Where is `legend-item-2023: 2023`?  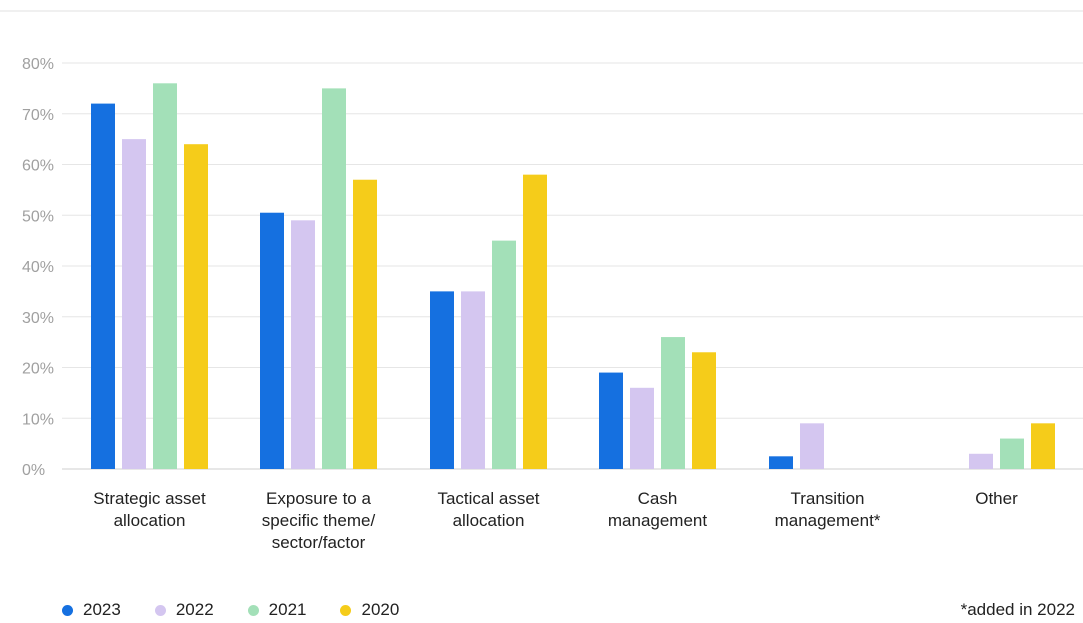 legend-item-2023: 2023 is located at coordinates (91, 610).